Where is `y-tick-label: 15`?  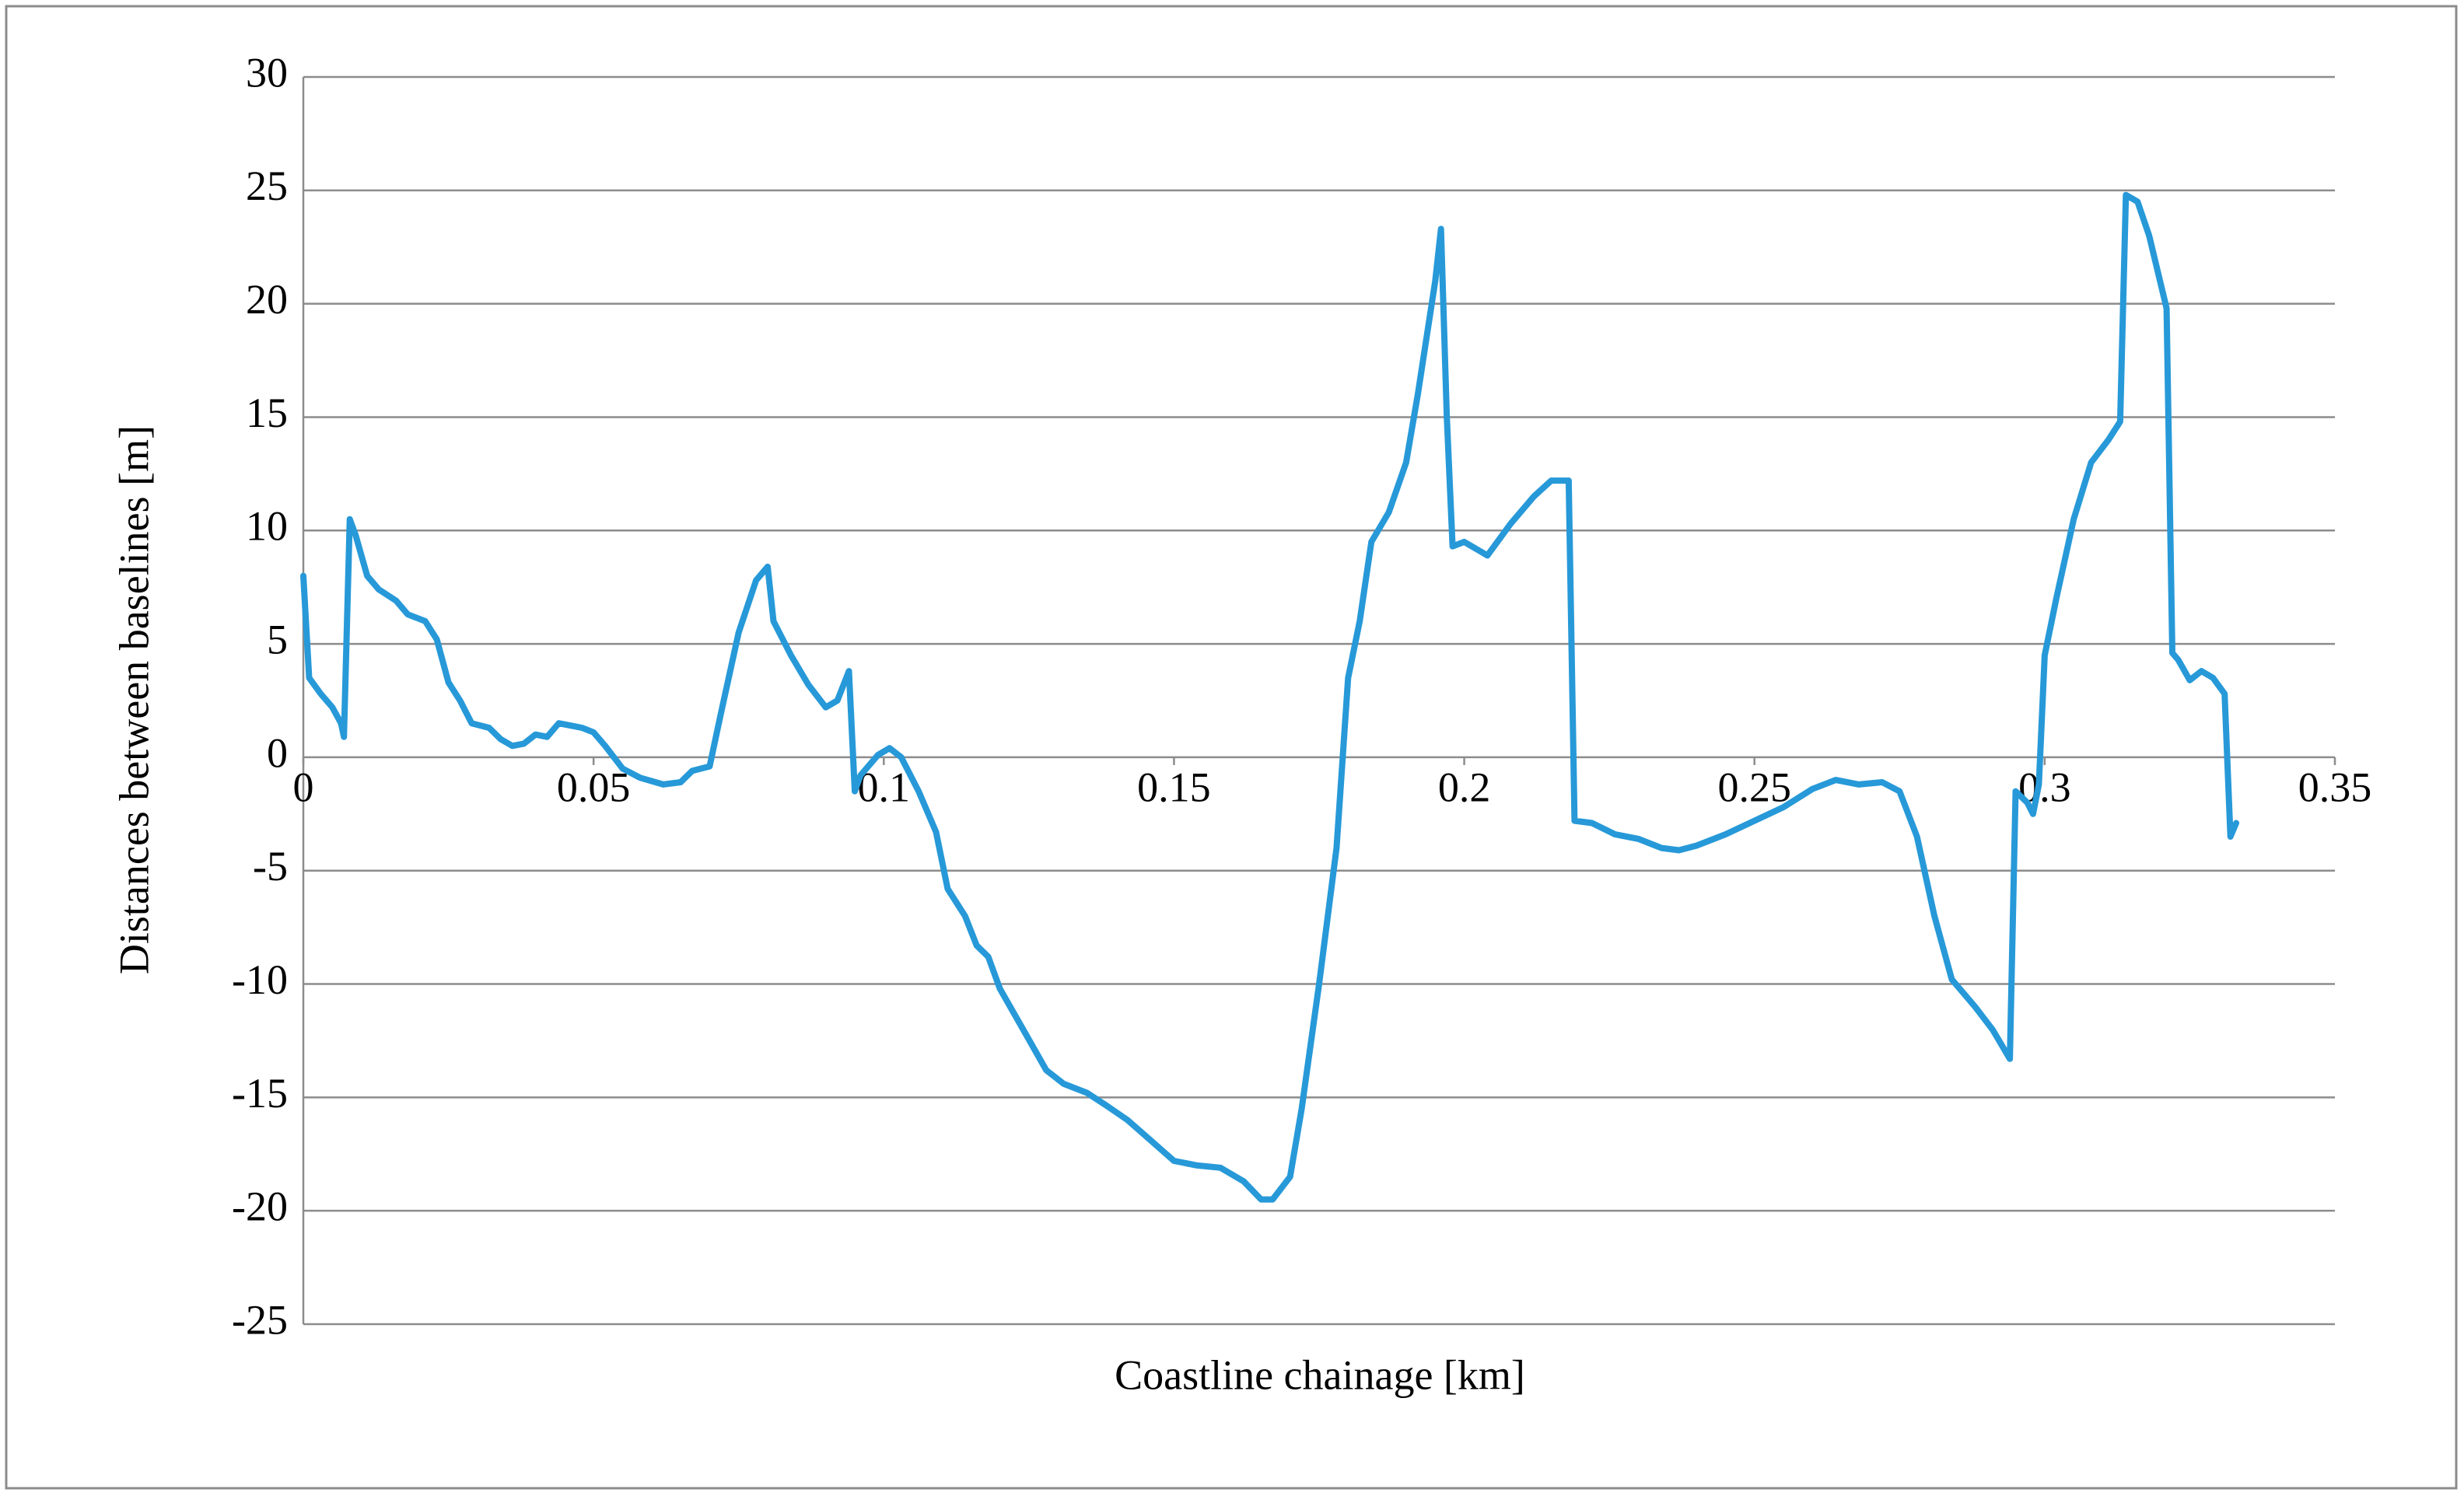
y-tick-label: 15 is located at coordinates (267, 413).